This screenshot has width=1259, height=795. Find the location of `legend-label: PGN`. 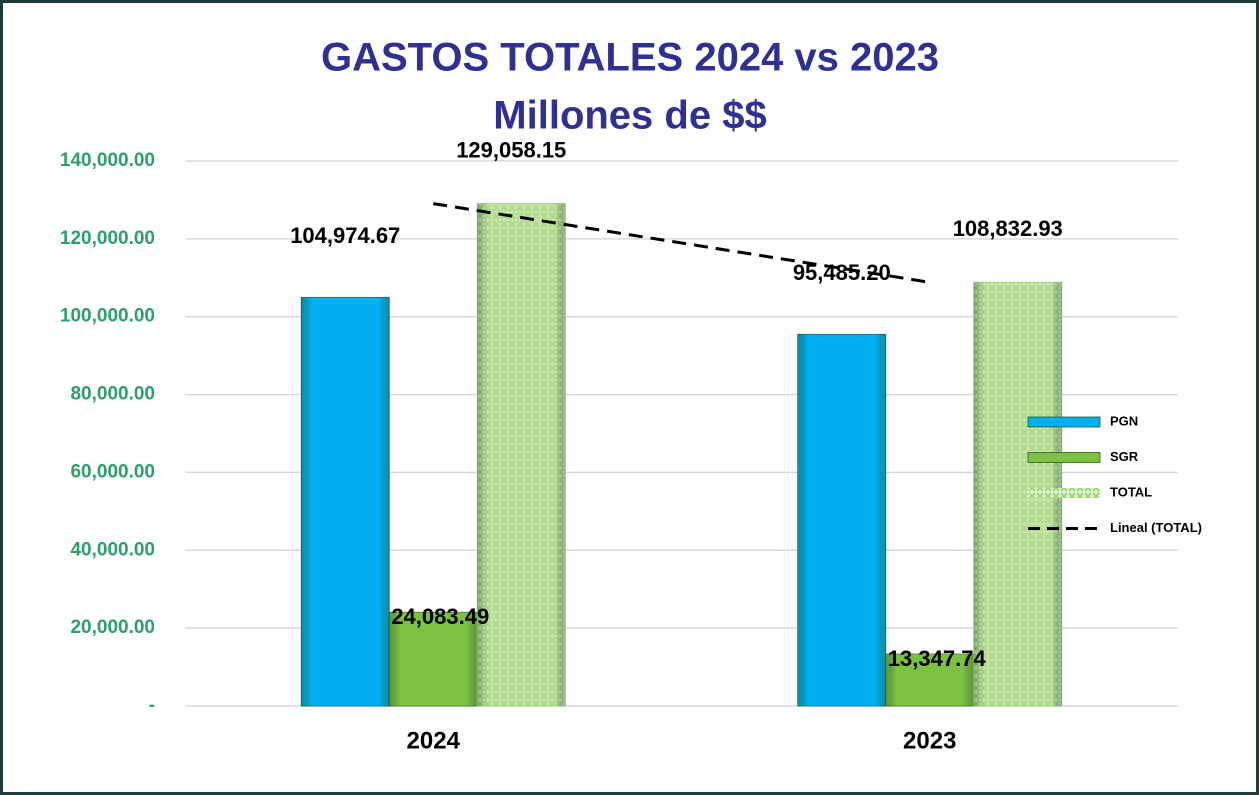

legend-label: PGN is located at coordinates (1124, 420).